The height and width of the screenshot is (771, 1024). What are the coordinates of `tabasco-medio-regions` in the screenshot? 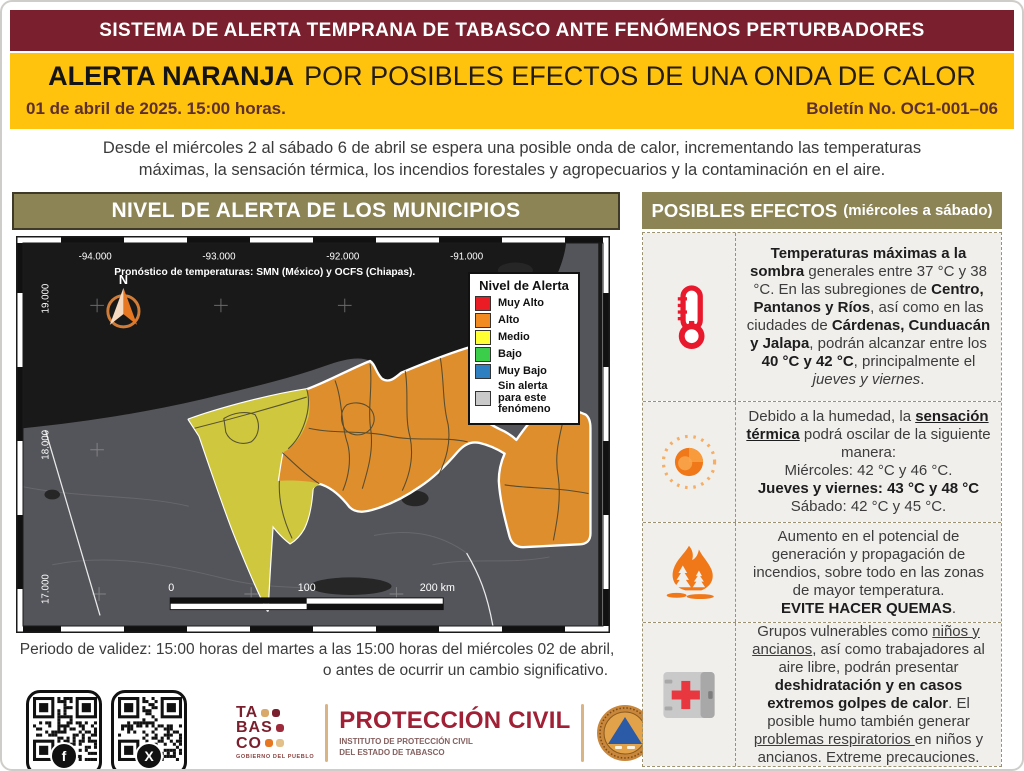 It's located at (254, 500).